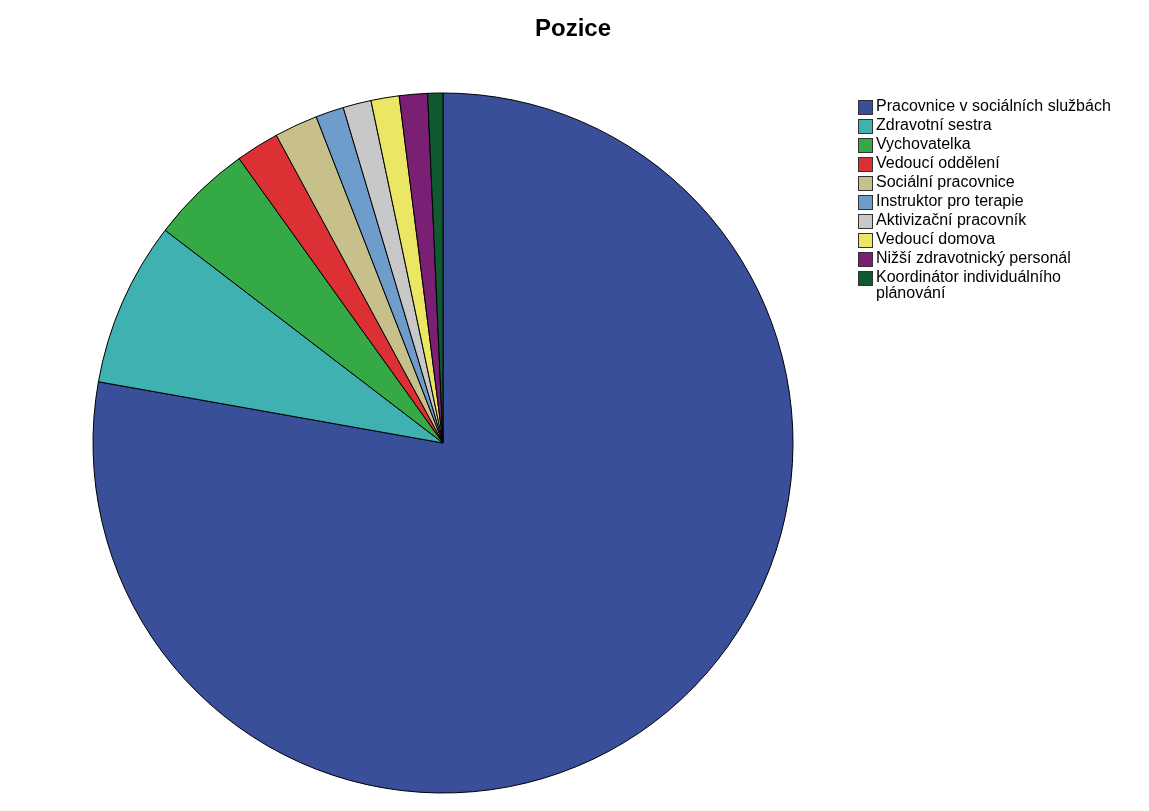  Describe the element at coordinates (969, 284) in the screenshot. I see `legend-label: Koordinátor individuálního plánování` at that location.